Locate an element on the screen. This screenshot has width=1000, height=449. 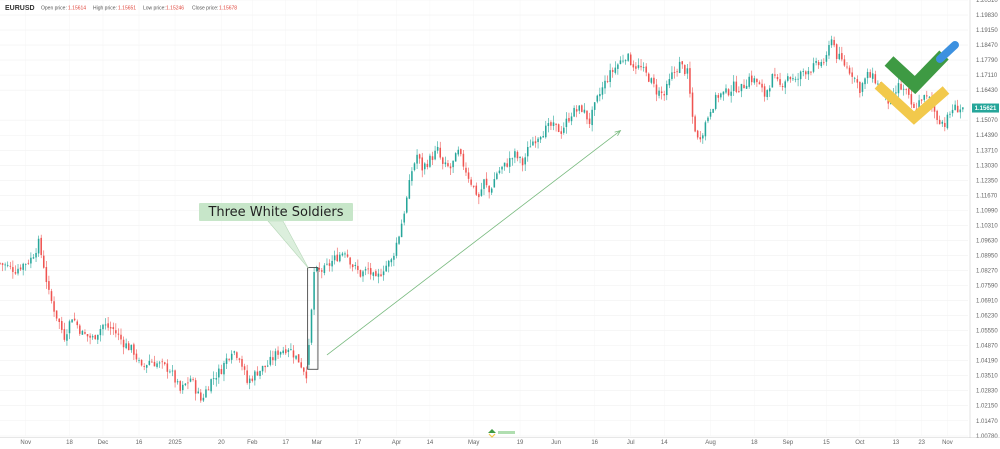
x-tick-label: Oct is located at coordinates (860, 443).